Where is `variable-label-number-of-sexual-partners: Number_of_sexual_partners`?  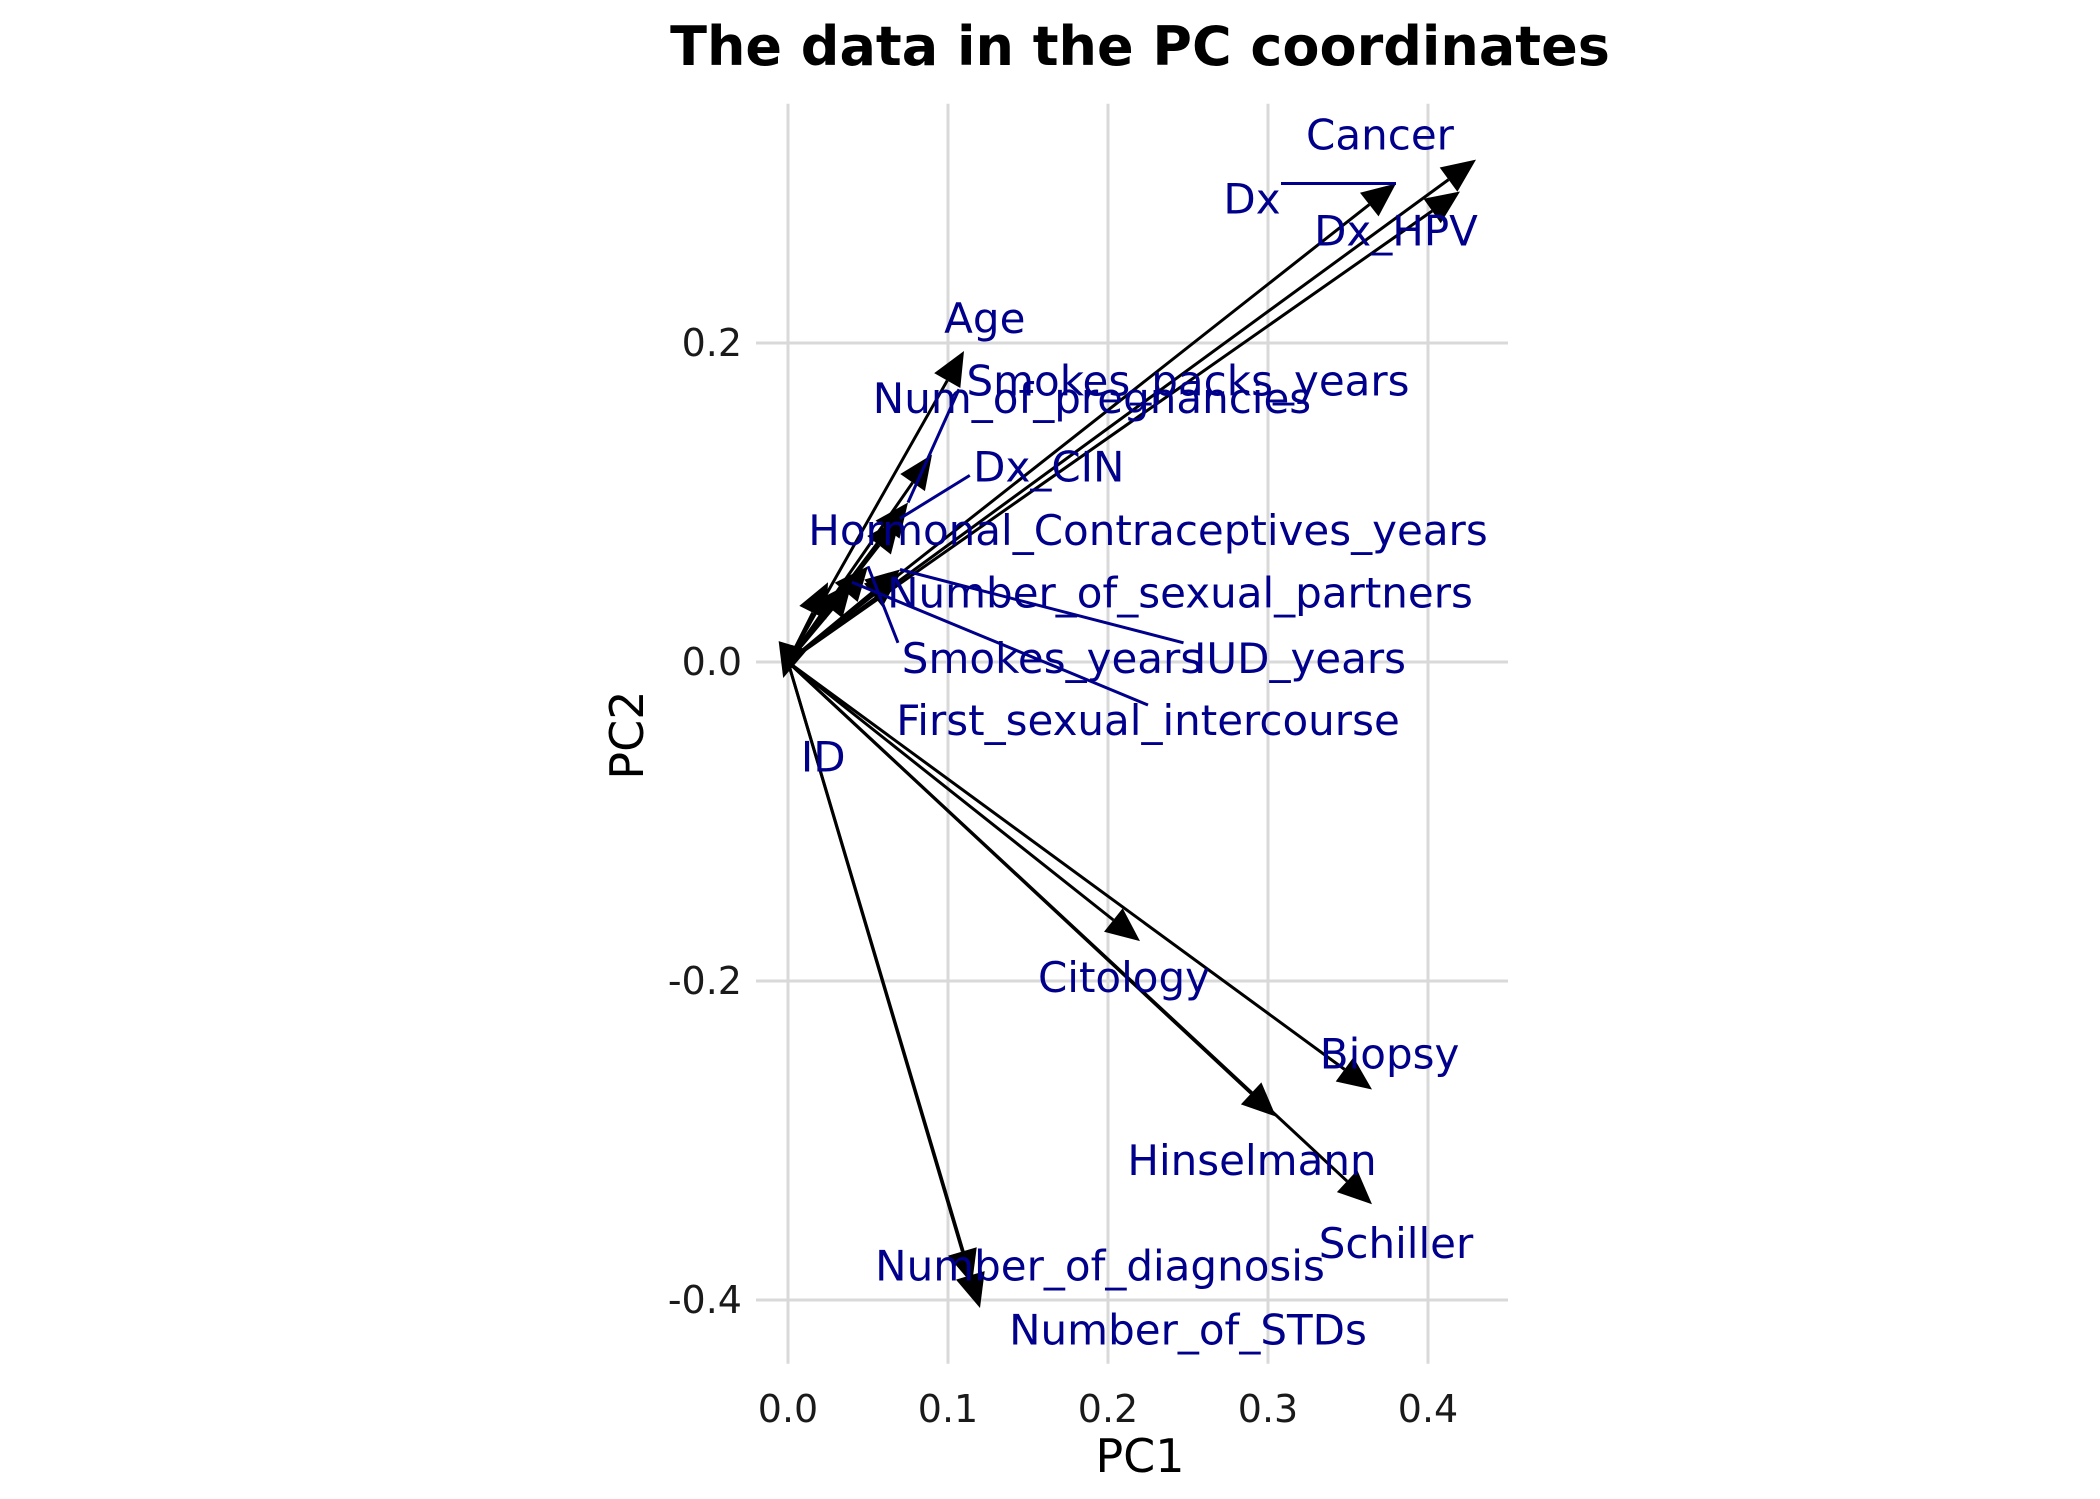 variable-label-number-of-sexual-partners: Number_of_sexual_partners is located at coordinates (1180, 592).